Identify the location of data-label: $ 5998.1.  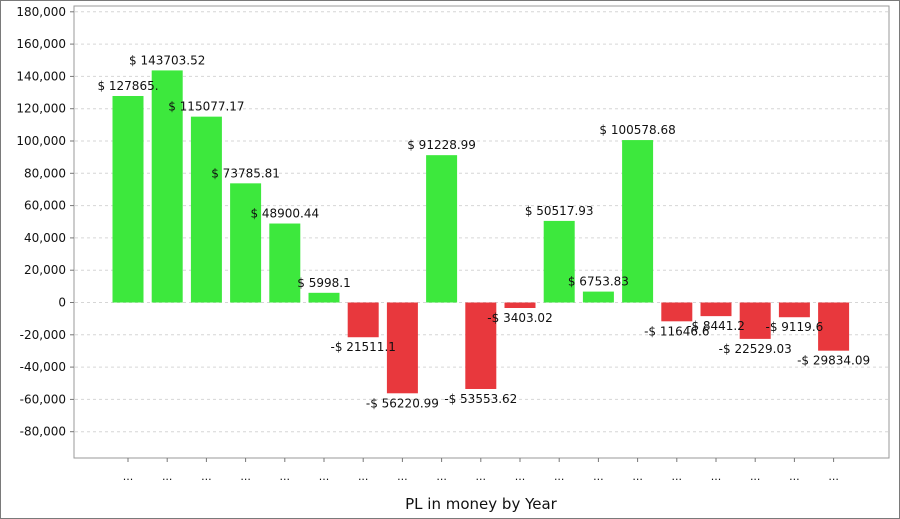
(323, 283).